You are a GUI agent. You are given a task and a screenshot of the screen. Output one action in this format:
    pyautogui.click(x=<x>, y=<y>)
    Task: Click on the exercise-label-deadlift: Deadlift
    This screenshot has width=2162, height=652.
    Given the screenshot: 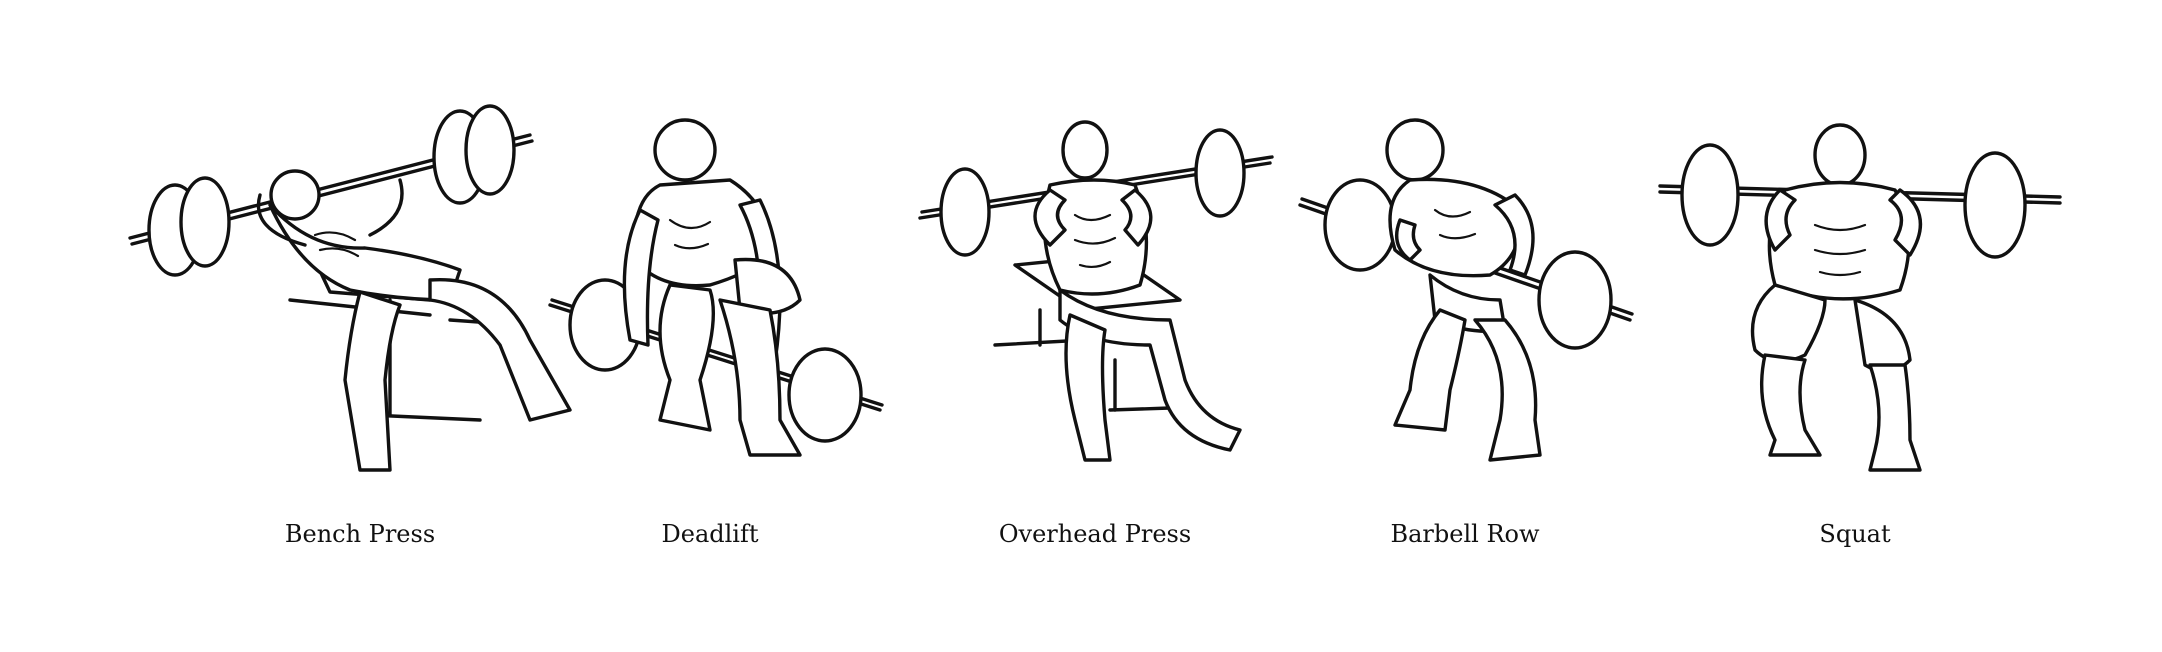 What is the action you would take?
    pyautogui.click(x=710, y=534)
    